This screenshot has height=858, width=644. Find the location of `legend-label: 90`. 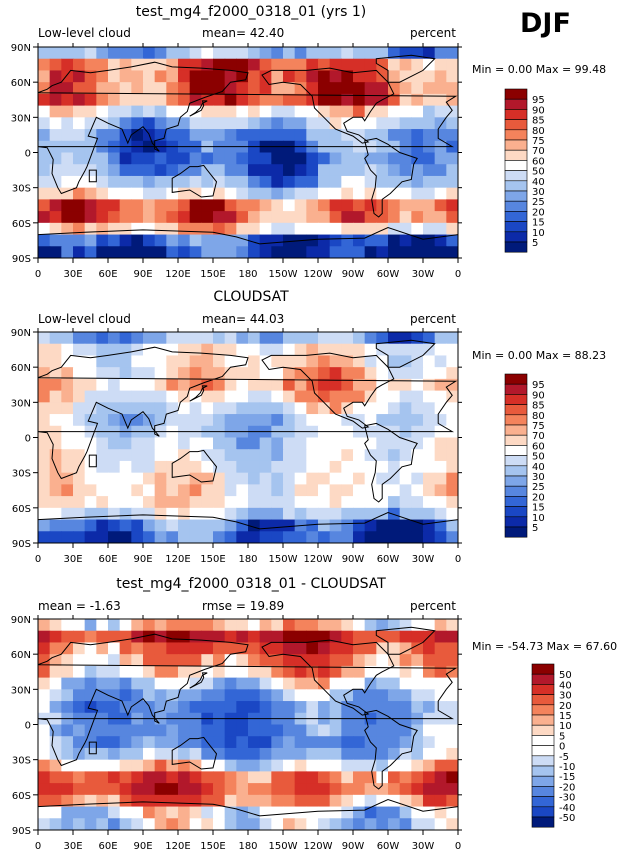

legend-label: 90 is located at coordinates (538, 110).